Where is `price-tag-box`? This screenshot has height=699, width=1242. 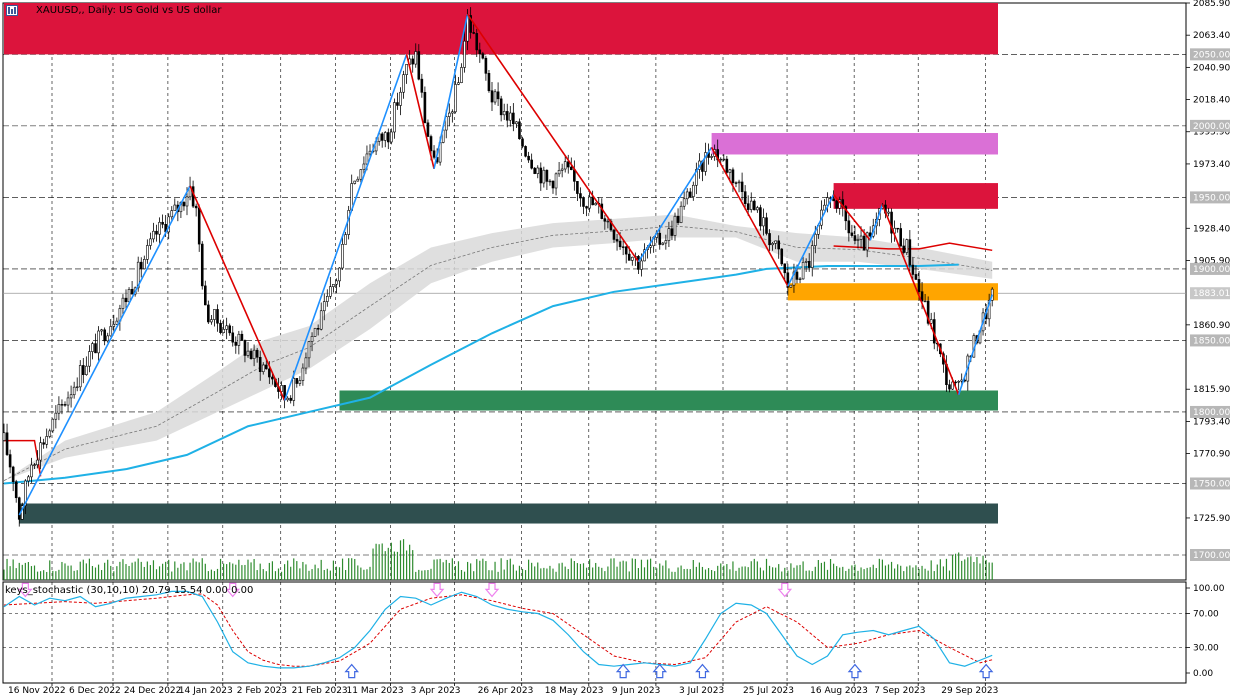
price-tag-box is located at coordinates (1210, 411).